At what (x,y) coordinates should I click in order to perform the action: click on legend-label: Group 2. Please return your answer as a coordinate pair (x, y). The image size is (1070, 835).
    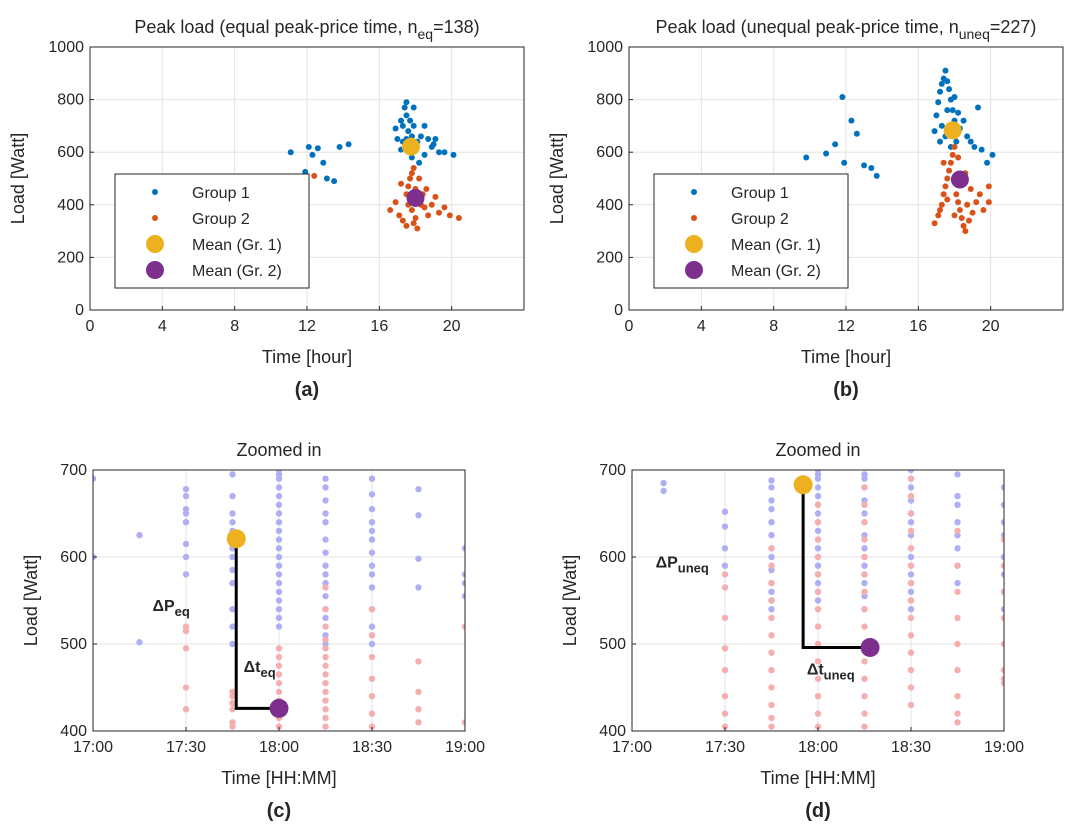
    Looking at the image, I should click on (221, 219).